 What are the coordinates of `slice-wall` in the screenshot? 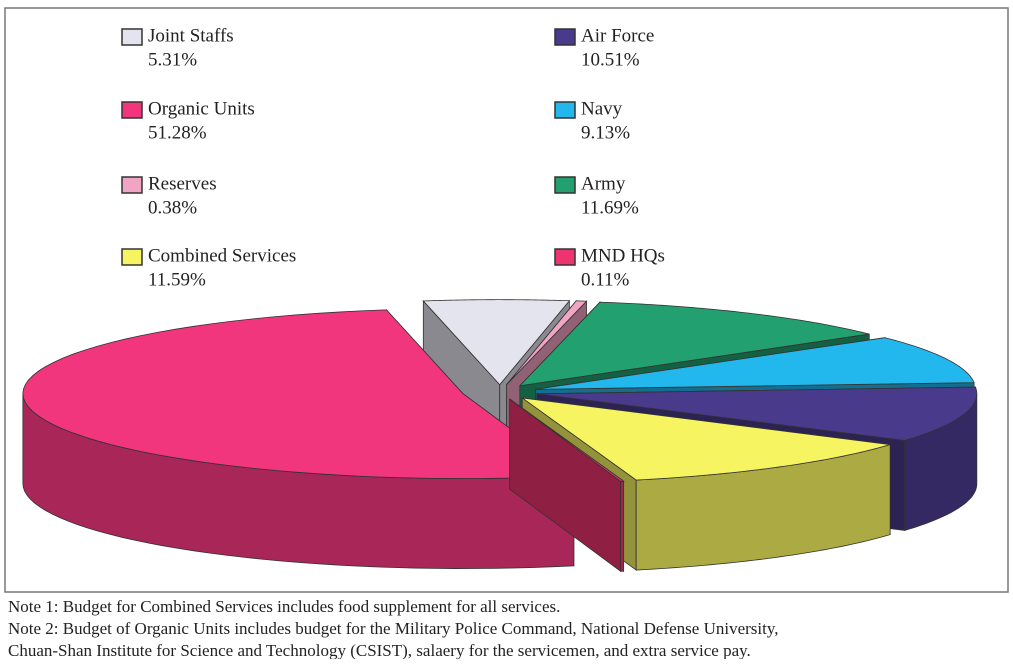 It's located at (622, 526).